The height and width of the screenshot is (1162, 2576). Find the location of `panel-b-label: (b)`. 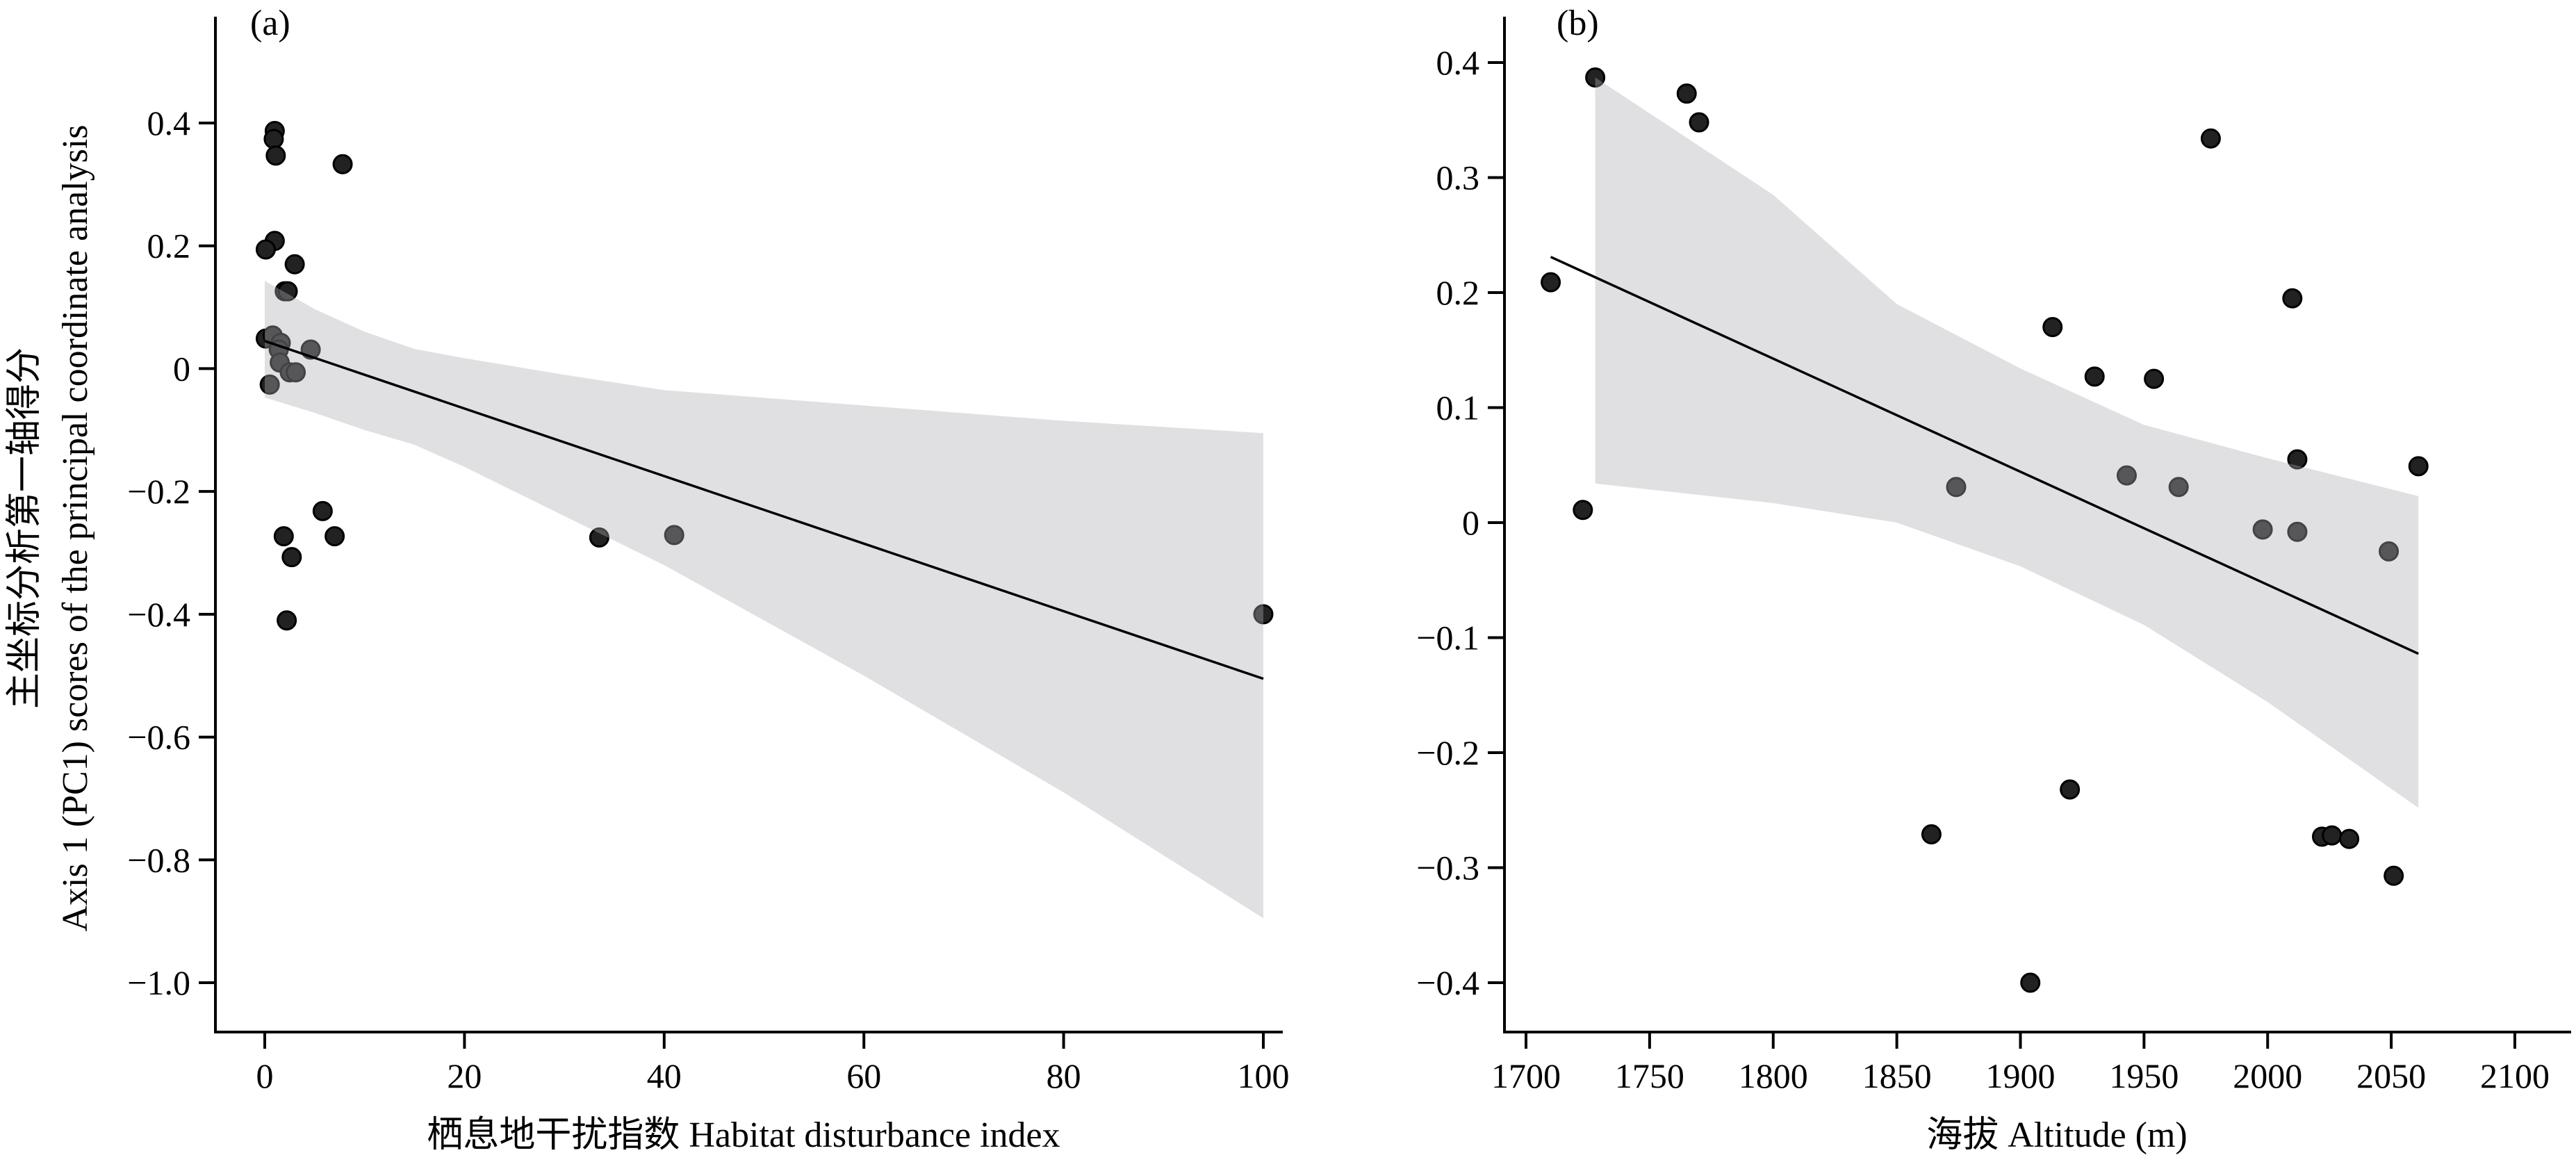

panel-b-label: (b) is located at coordinates (1578, 23).